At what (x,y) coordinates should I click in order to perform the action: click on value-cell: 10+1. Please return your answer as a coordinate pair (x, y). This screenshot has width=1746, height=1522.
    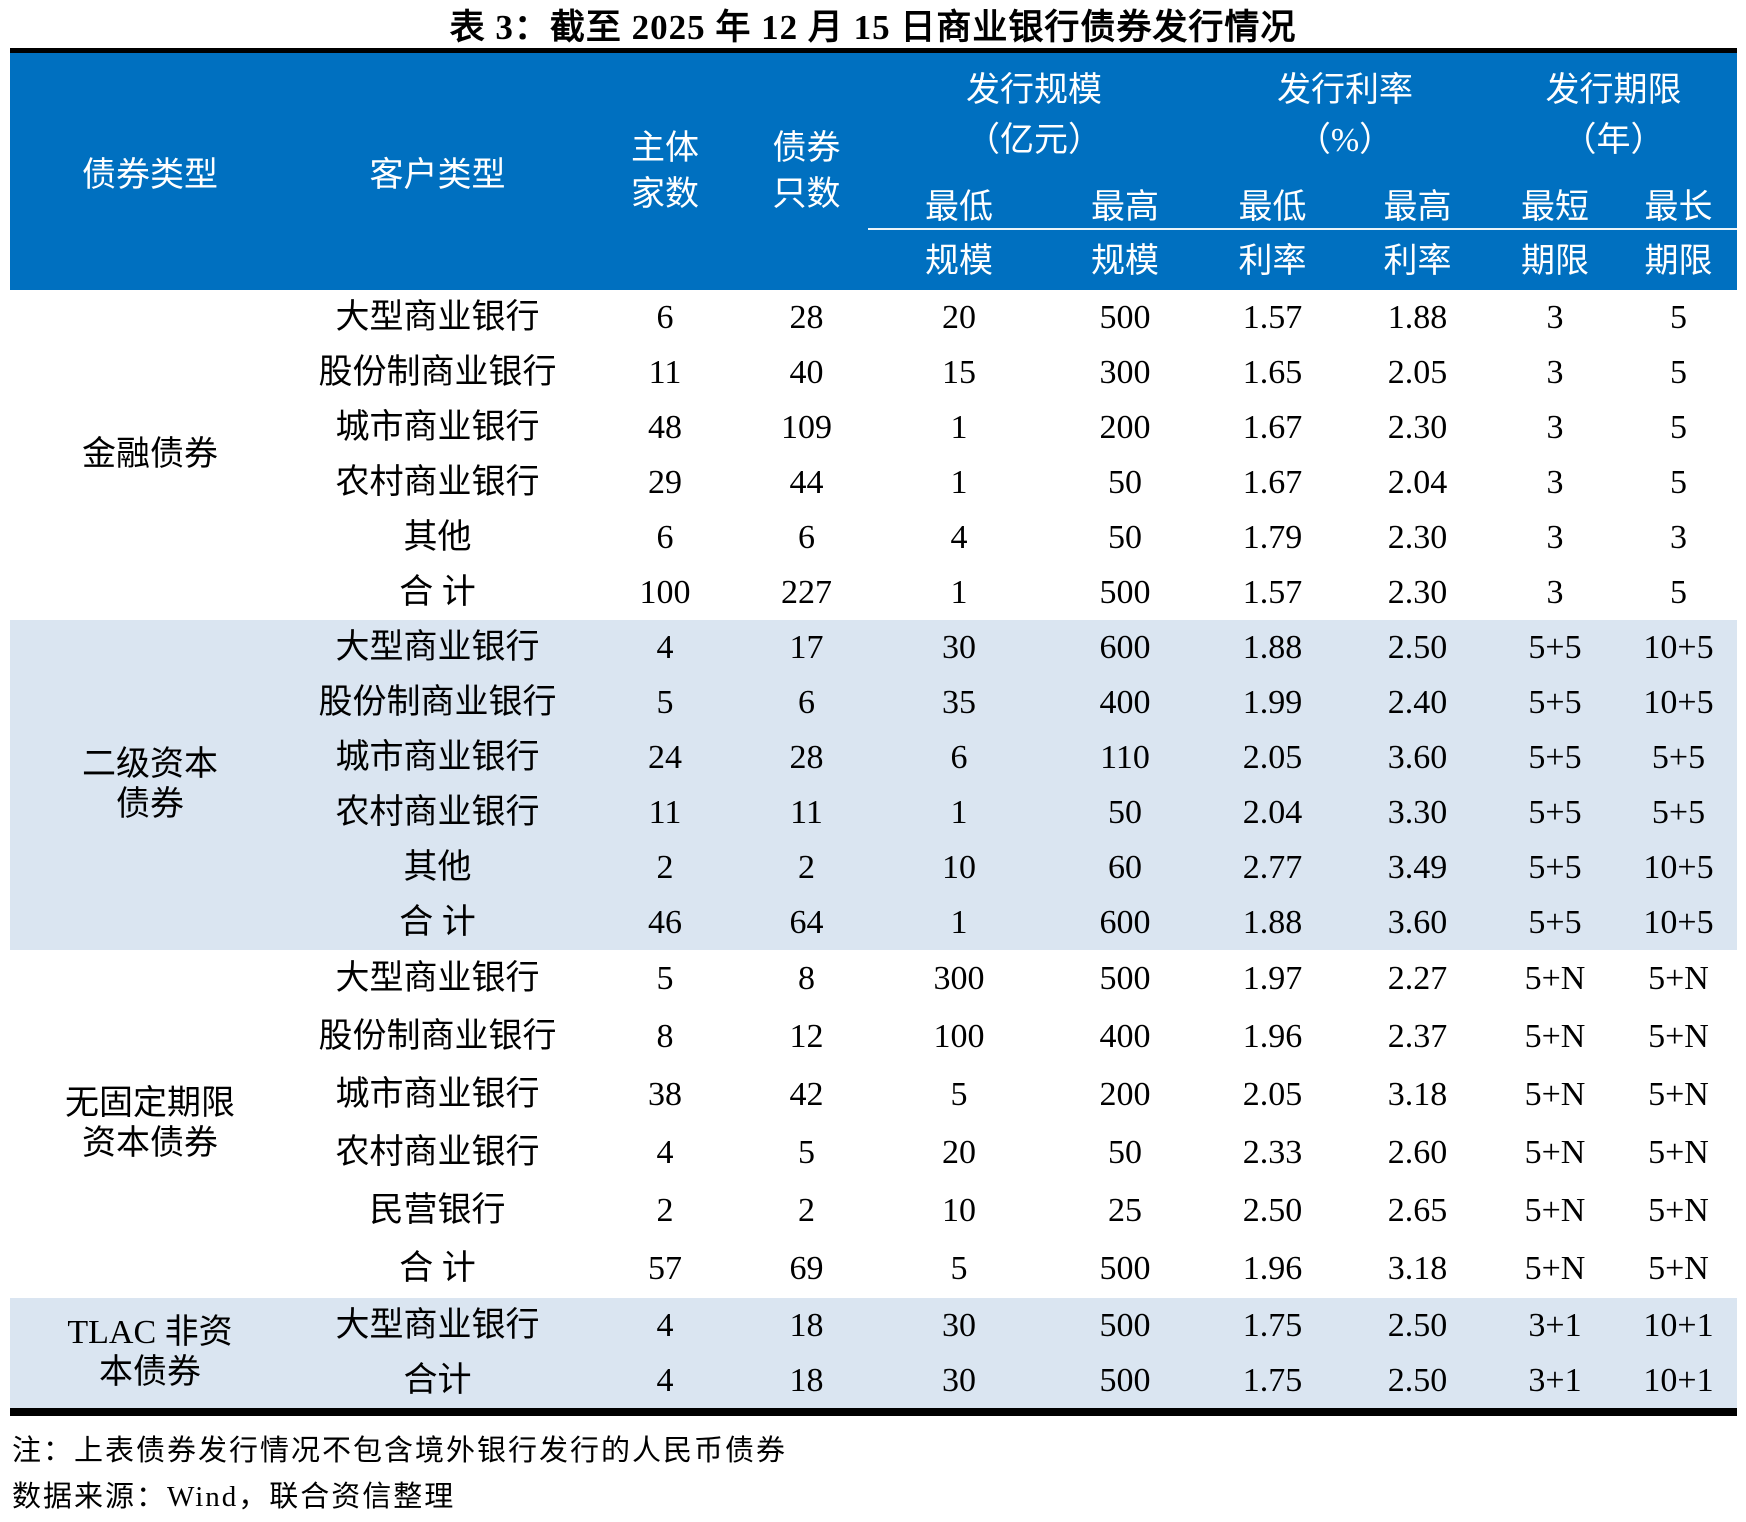
    Looking at the image, I should click on (1678, 1325).